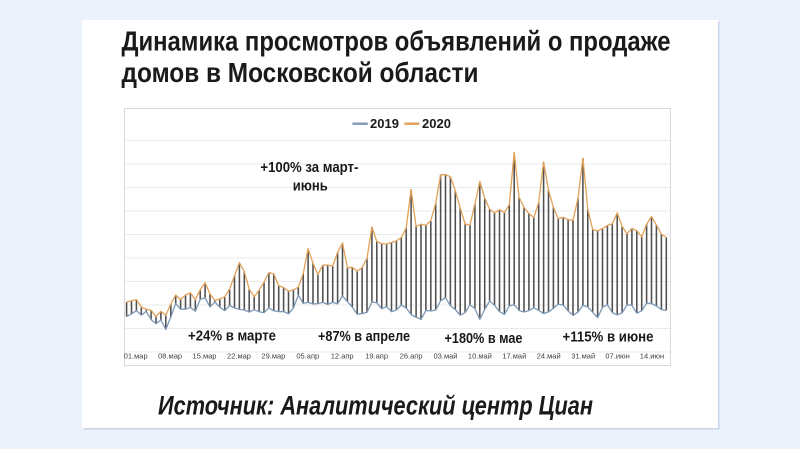  Describe the element at coordinates (396, 41) in the screenshot. I see `svg-text:Динамика просмотров объявлений: Динамика просмотров объявлений о продаже` at that location.